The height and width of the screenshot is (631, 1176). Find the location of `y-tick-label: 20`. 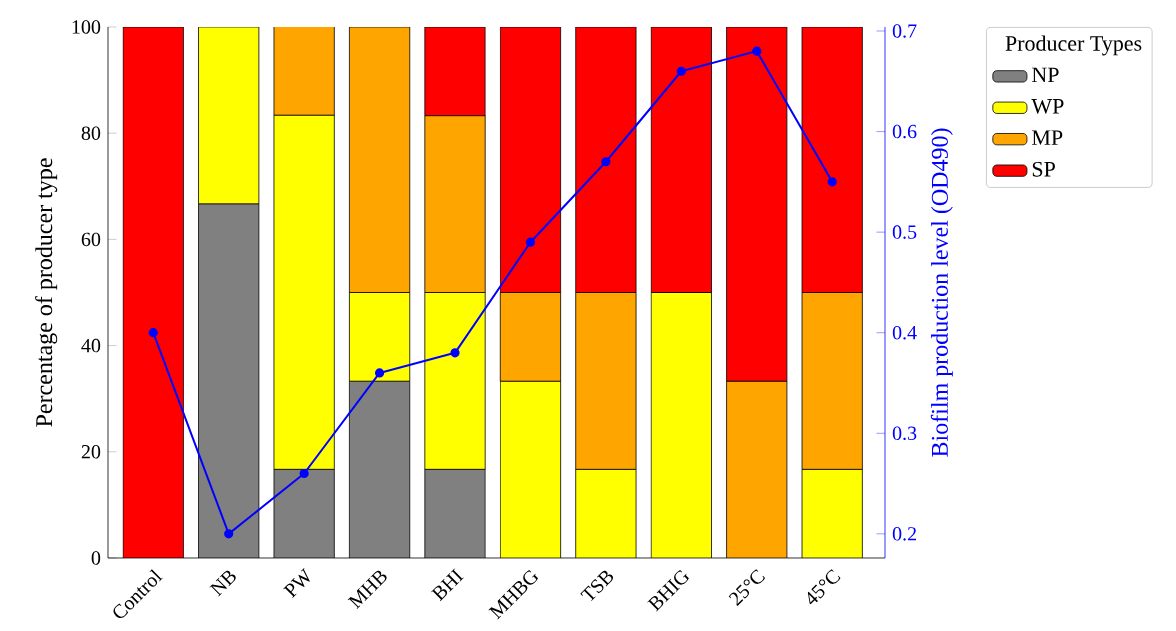

y-tick-label: 20 is located at coordinates (91, 452).